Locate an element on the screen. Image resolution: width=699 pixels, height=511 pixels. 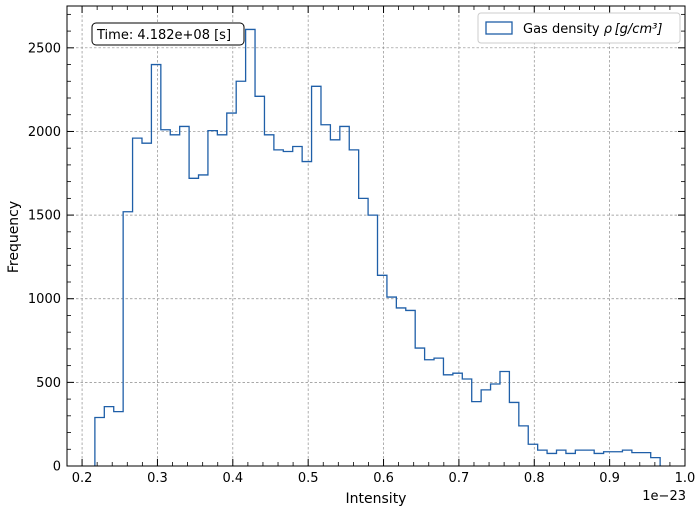
x-axis-label: Intensity is located at coordinates (376, 499).